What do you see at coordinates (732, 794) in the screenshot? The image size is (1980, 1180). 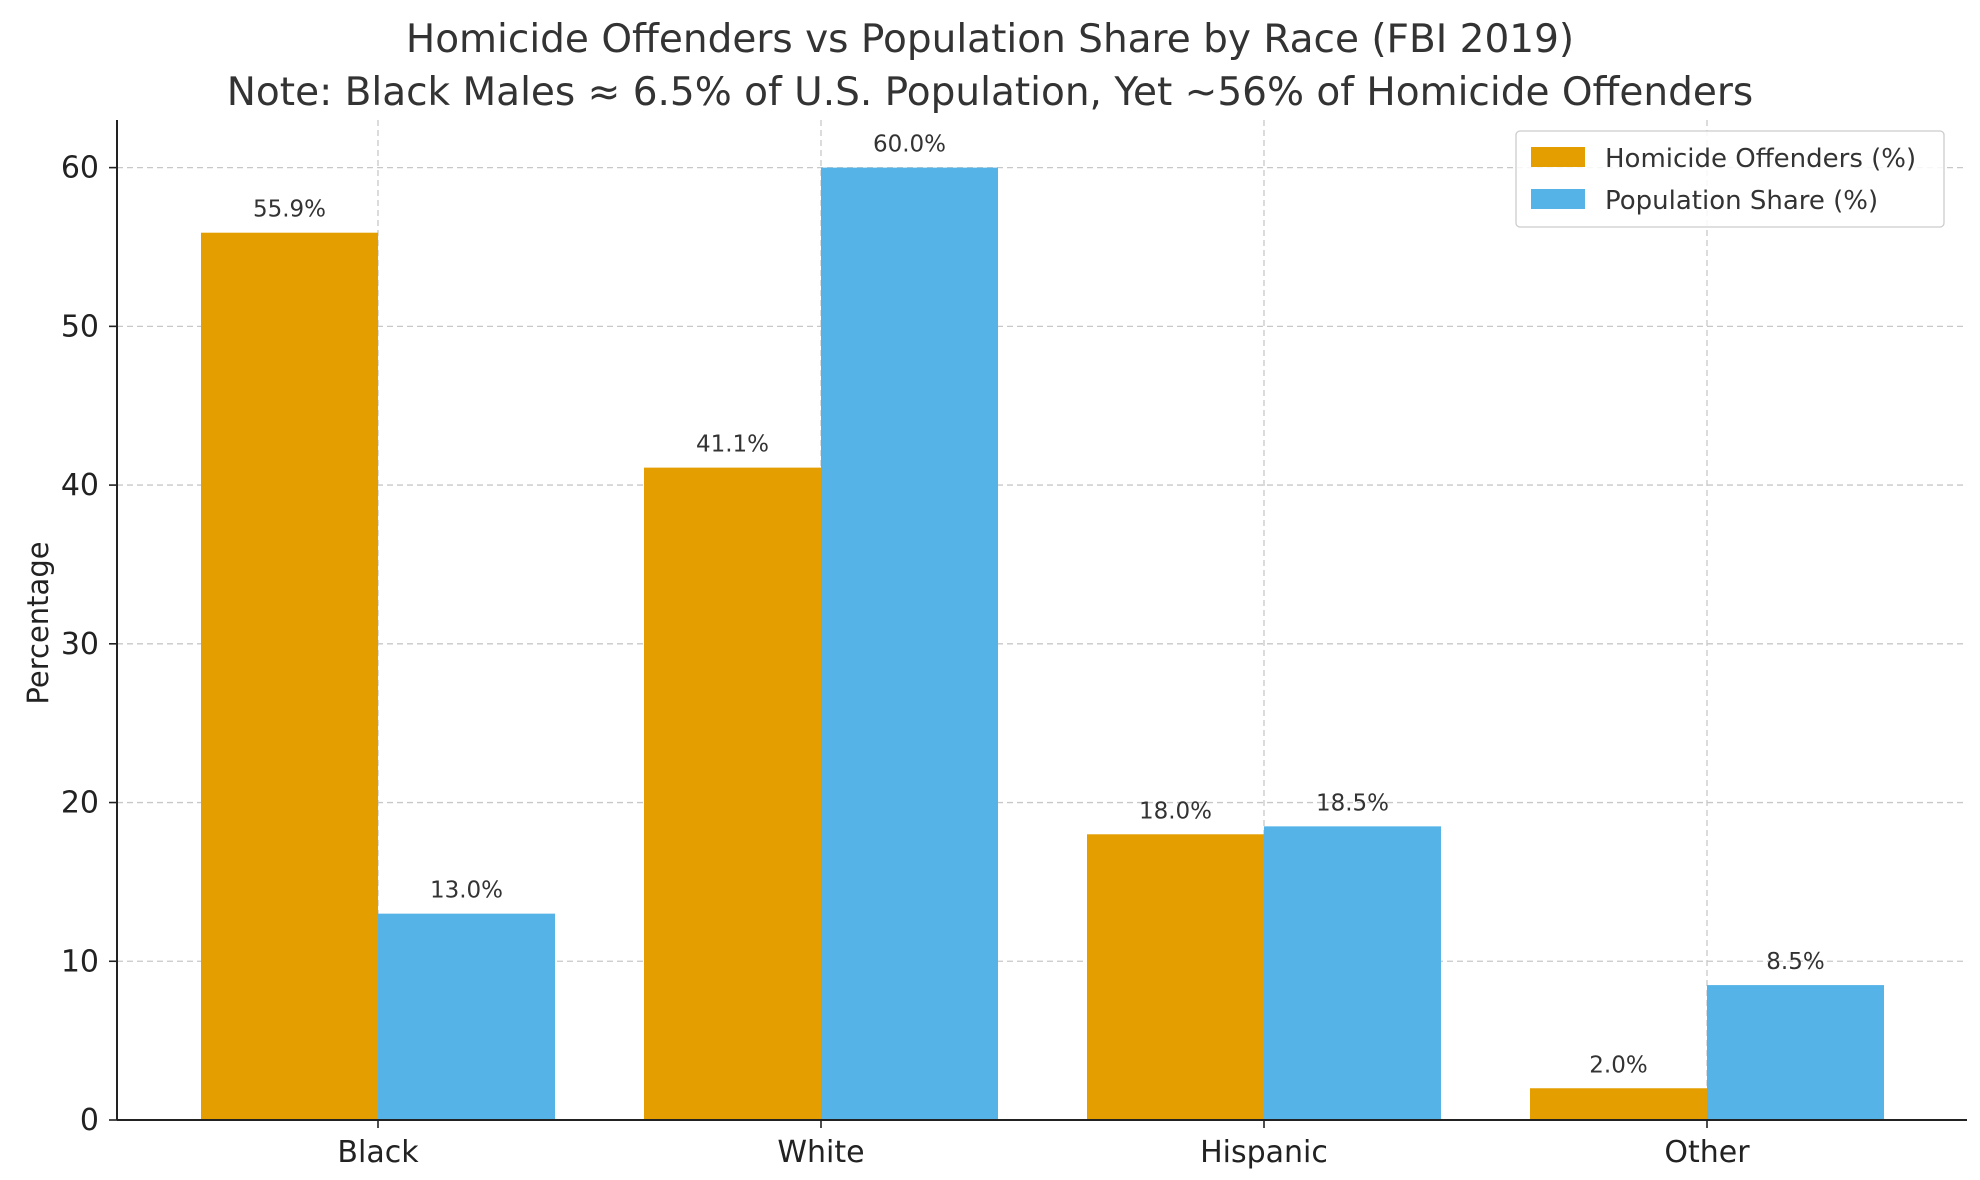 I see `bar-homicide-offenders-white` at bounding box center [732, 794].